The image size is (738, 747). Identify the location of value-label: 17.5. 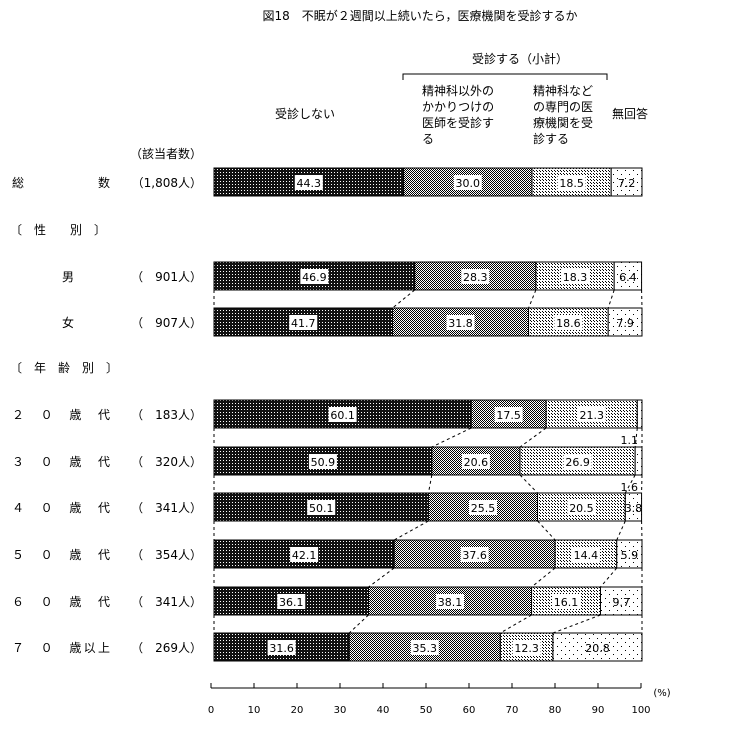
(508, 415).